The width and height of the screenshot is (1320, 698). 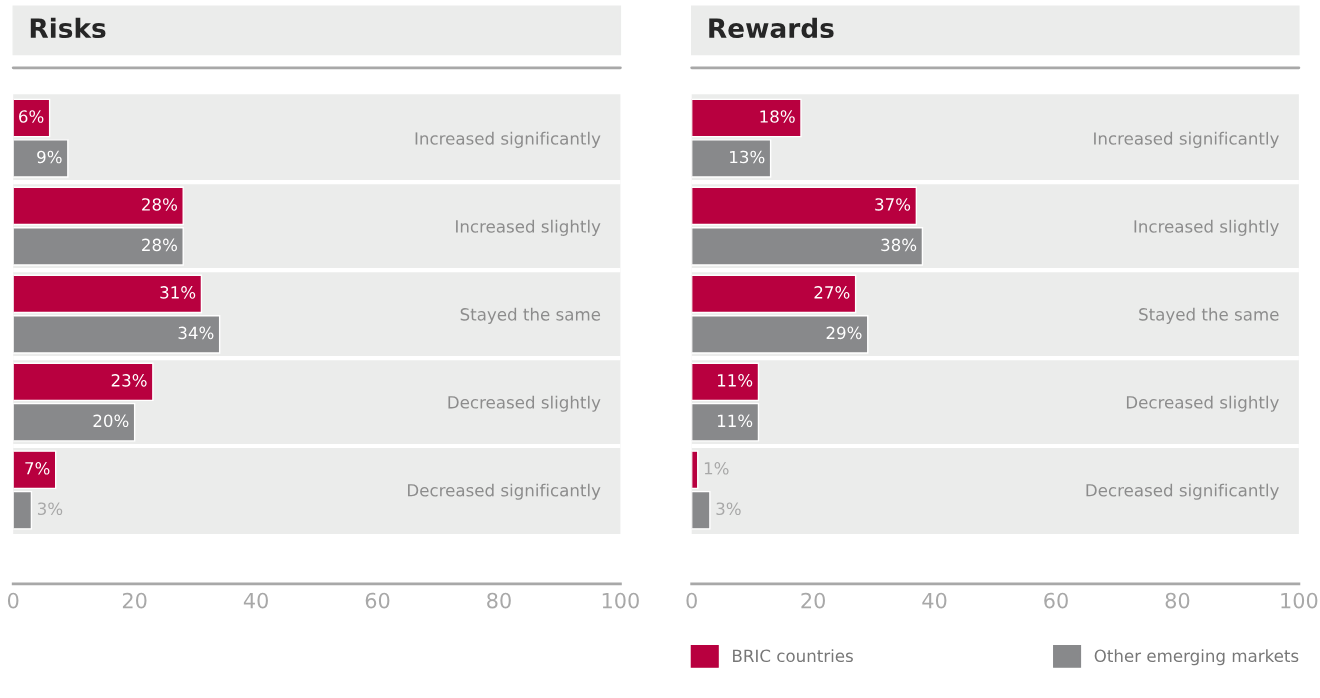 I want to click on data-label: 9%, so click(x=49, y=157).